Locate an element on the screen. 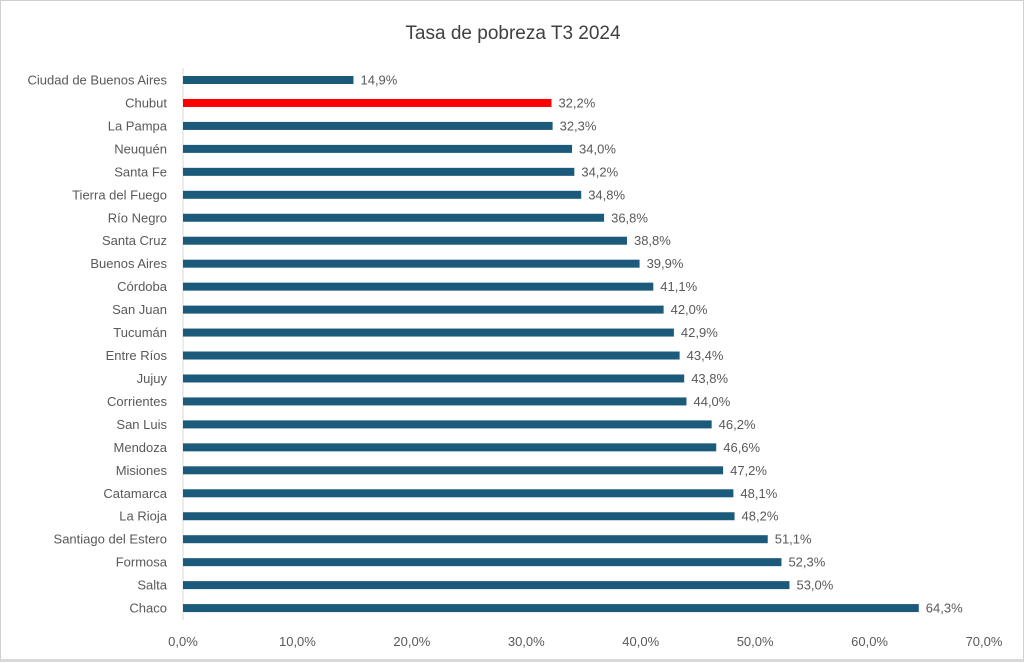 This screenshot has width=1024, height=663. data-label: 42,0% is located at coordinates (689, 309).